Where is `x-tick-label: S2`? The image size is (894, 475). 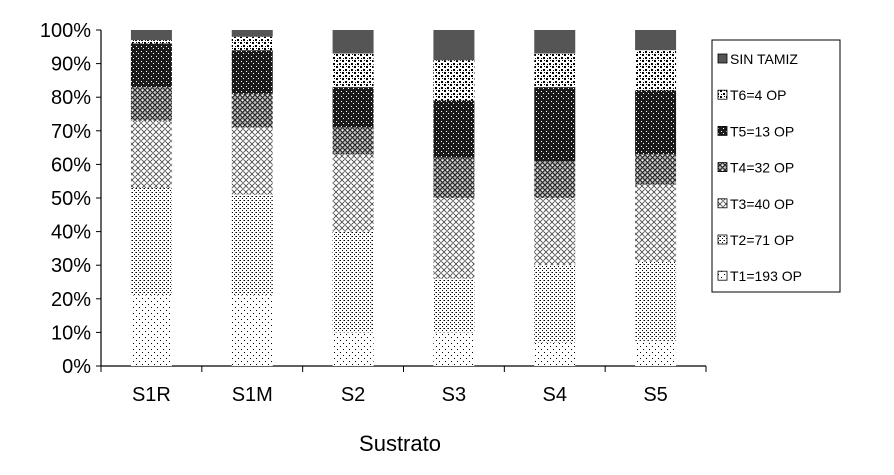
x-tick-label: S2 is located at coordinates (353, 395).